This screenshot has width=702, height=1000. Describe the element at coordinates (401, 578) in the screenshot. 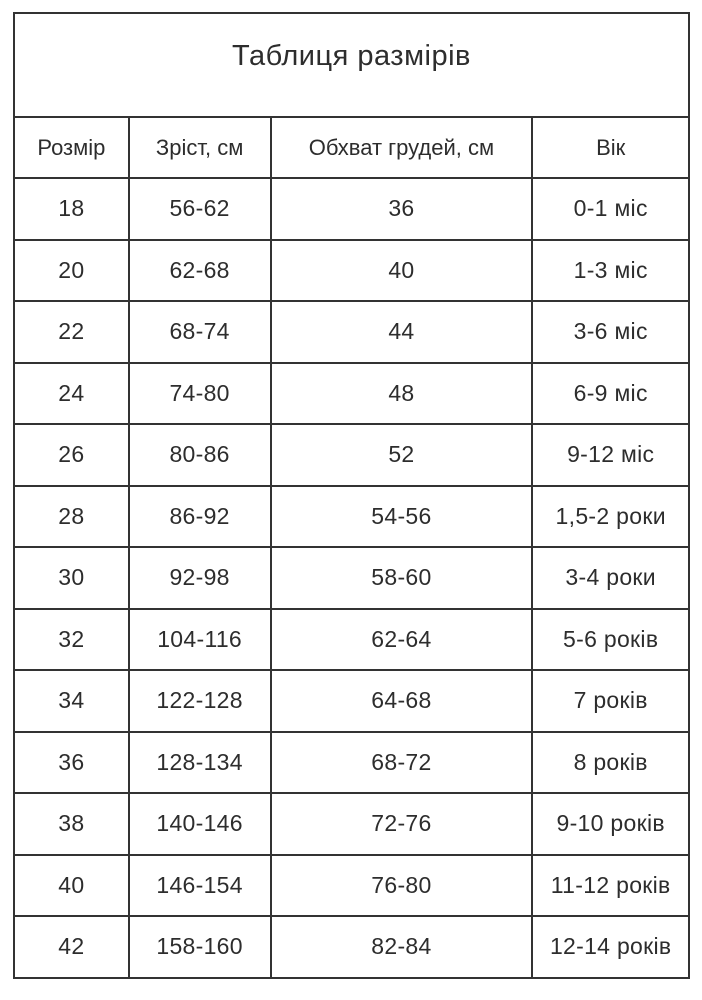

I see `table-cell: 58-60` at that location.